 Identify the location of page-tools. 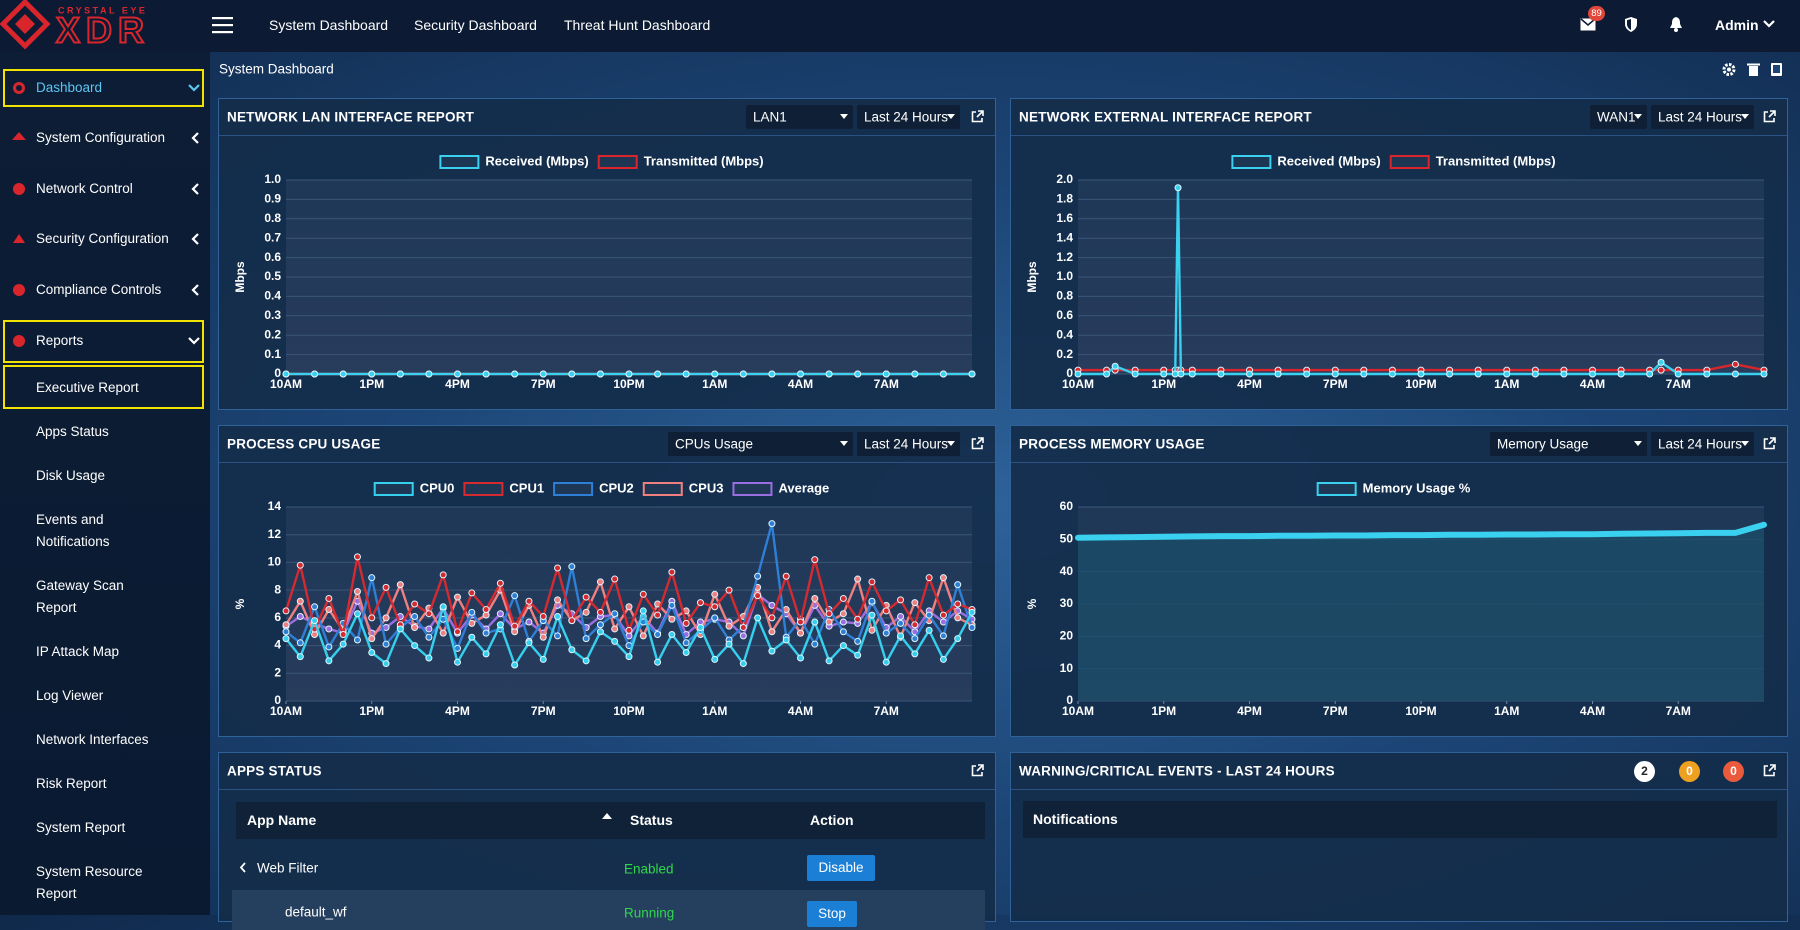
(1755, 69).